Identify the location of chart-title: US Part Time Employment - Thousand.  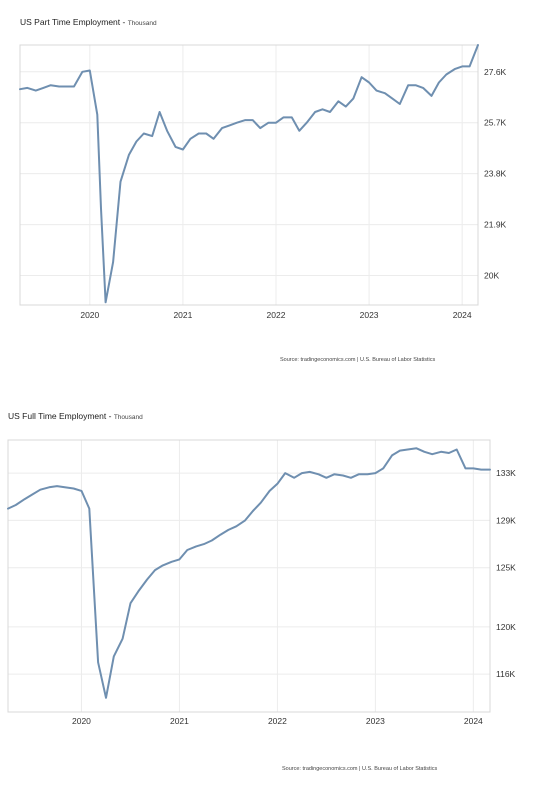
(88, 22).